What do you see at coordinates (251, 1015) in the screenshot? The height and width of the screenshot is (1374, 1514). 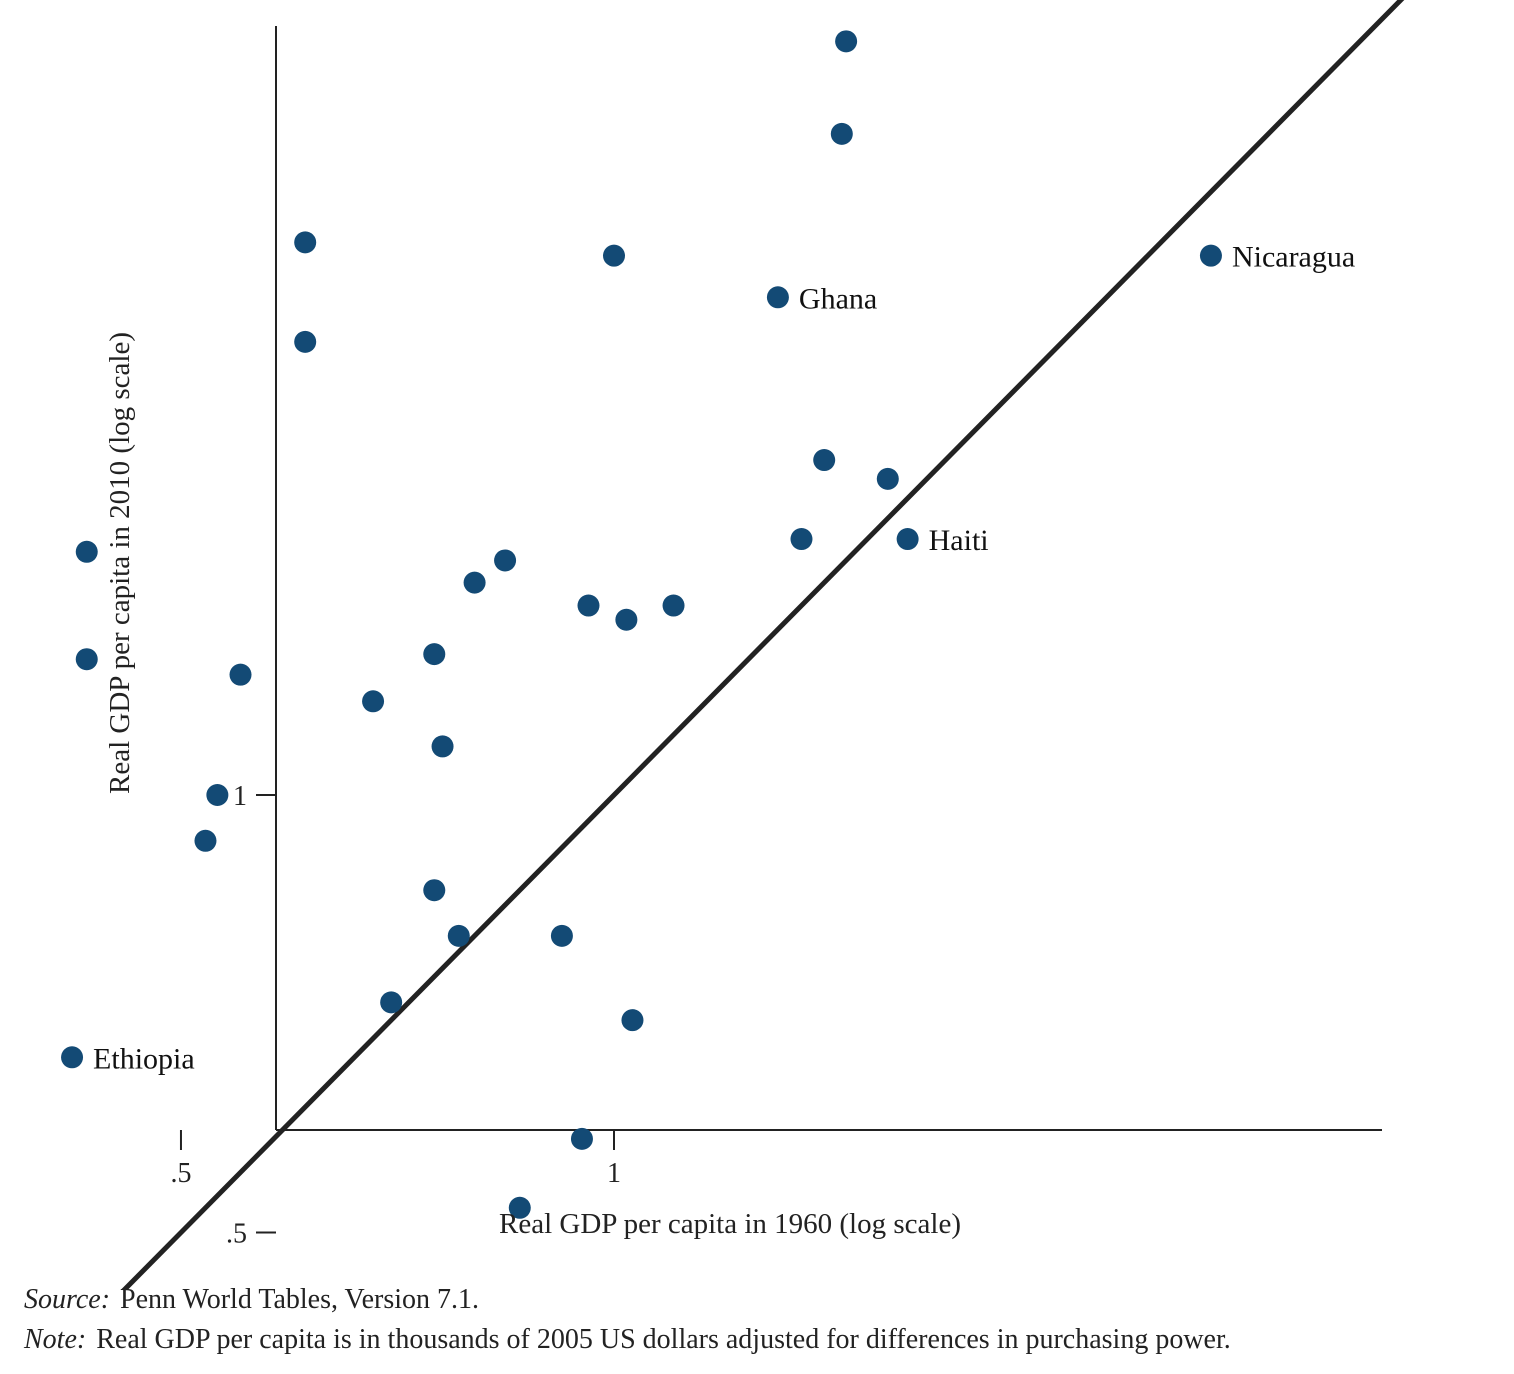 I see `y-ticks: .515102550` at bounding box center [251, 1015].